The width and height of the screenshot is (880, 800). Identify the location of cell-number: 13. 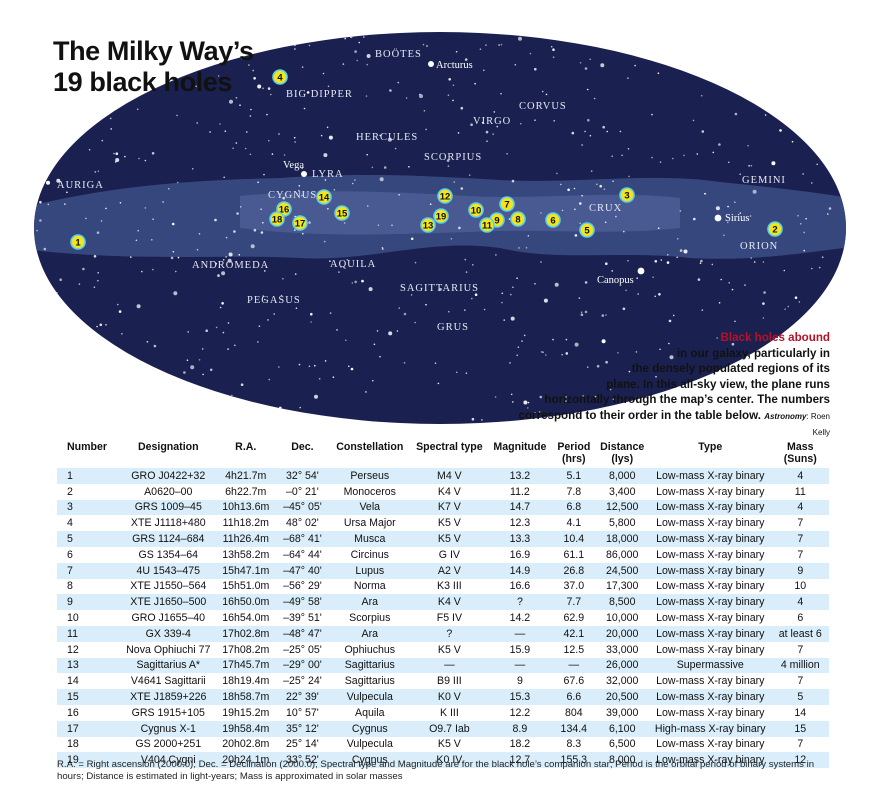
(89, 665).